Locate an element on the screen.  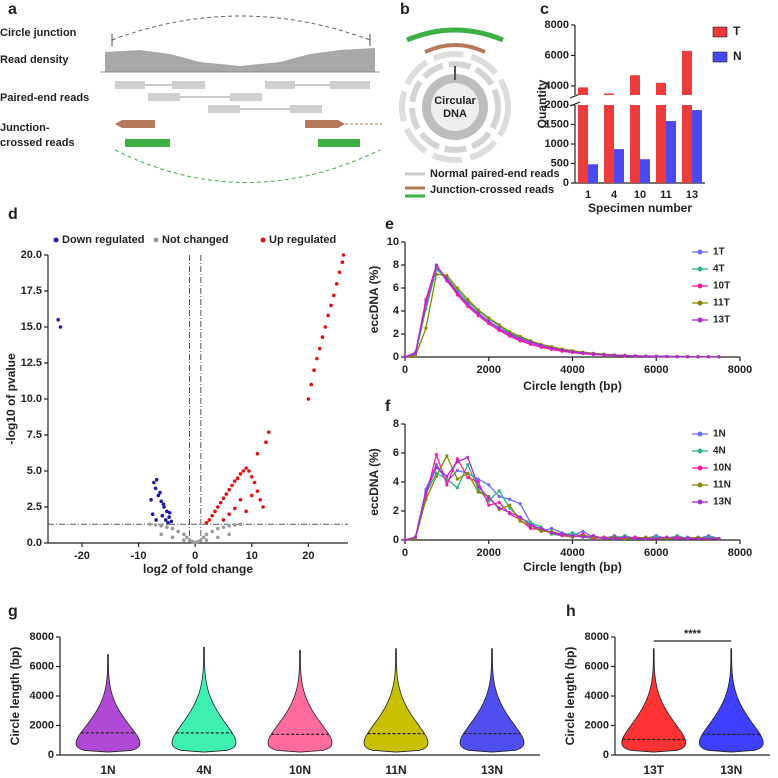
y-tick-label: 15.0 is located at coordinates (31, 327).